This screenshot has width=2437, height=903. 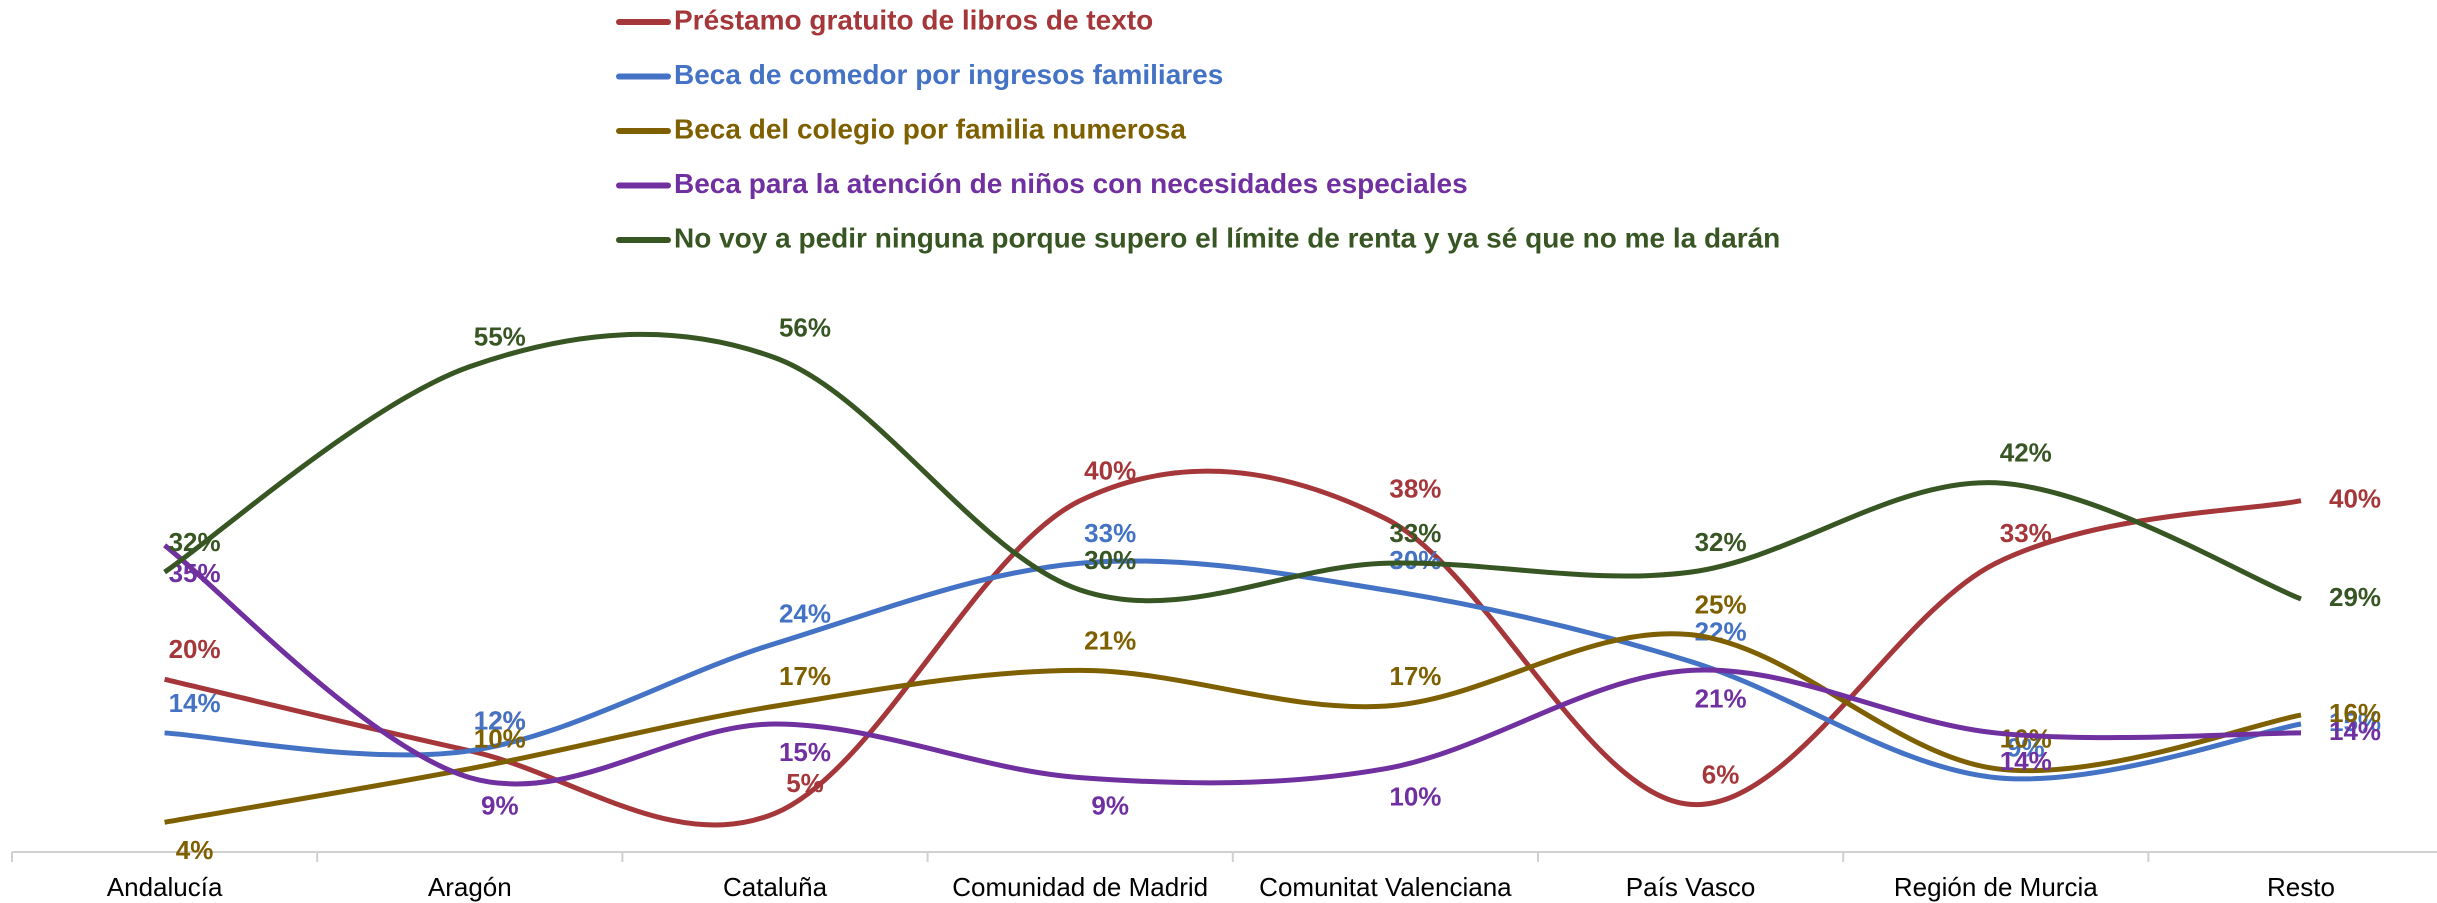 What do you see at coordinates (930, 128) in the screenshot?
I see `legend-label: Beca del colegio por familia numerosa` at bounding box center [930, 128].